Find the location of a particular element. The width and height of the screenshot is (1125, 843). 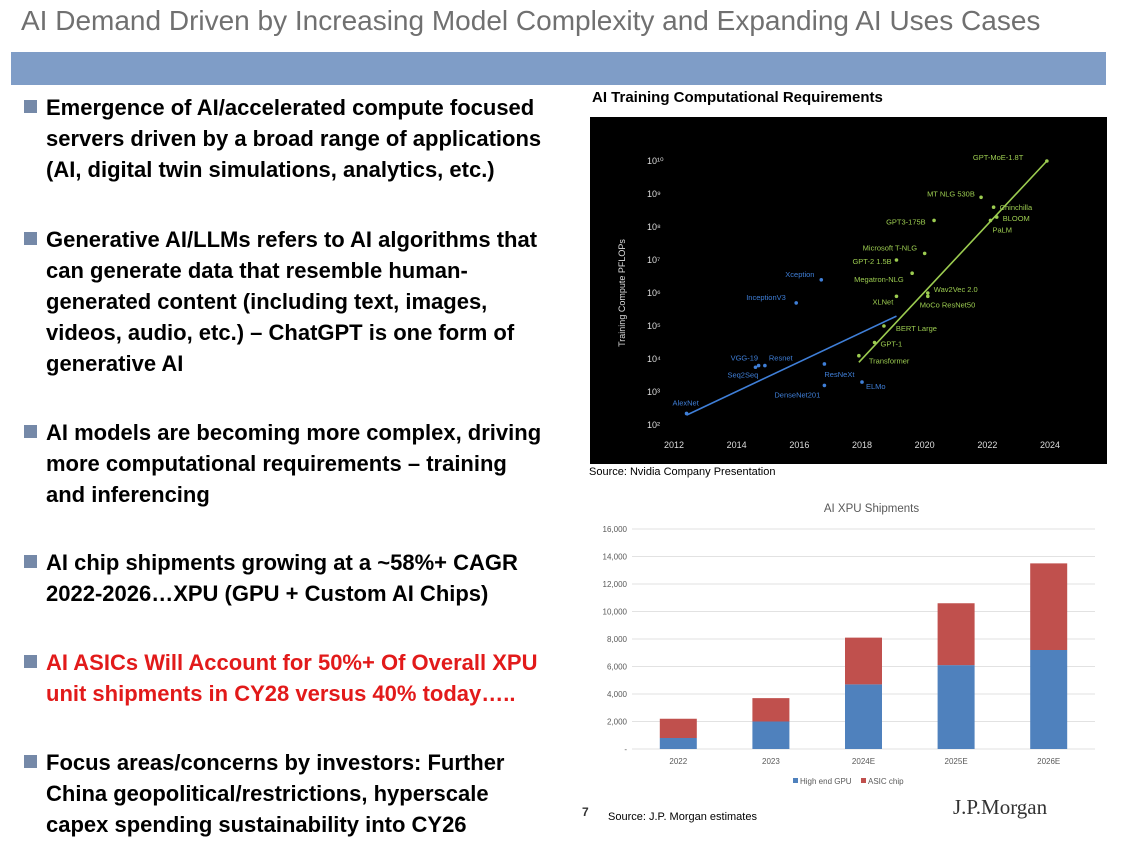

x-tick-label: 2023 is located at coordinates (771, 761).